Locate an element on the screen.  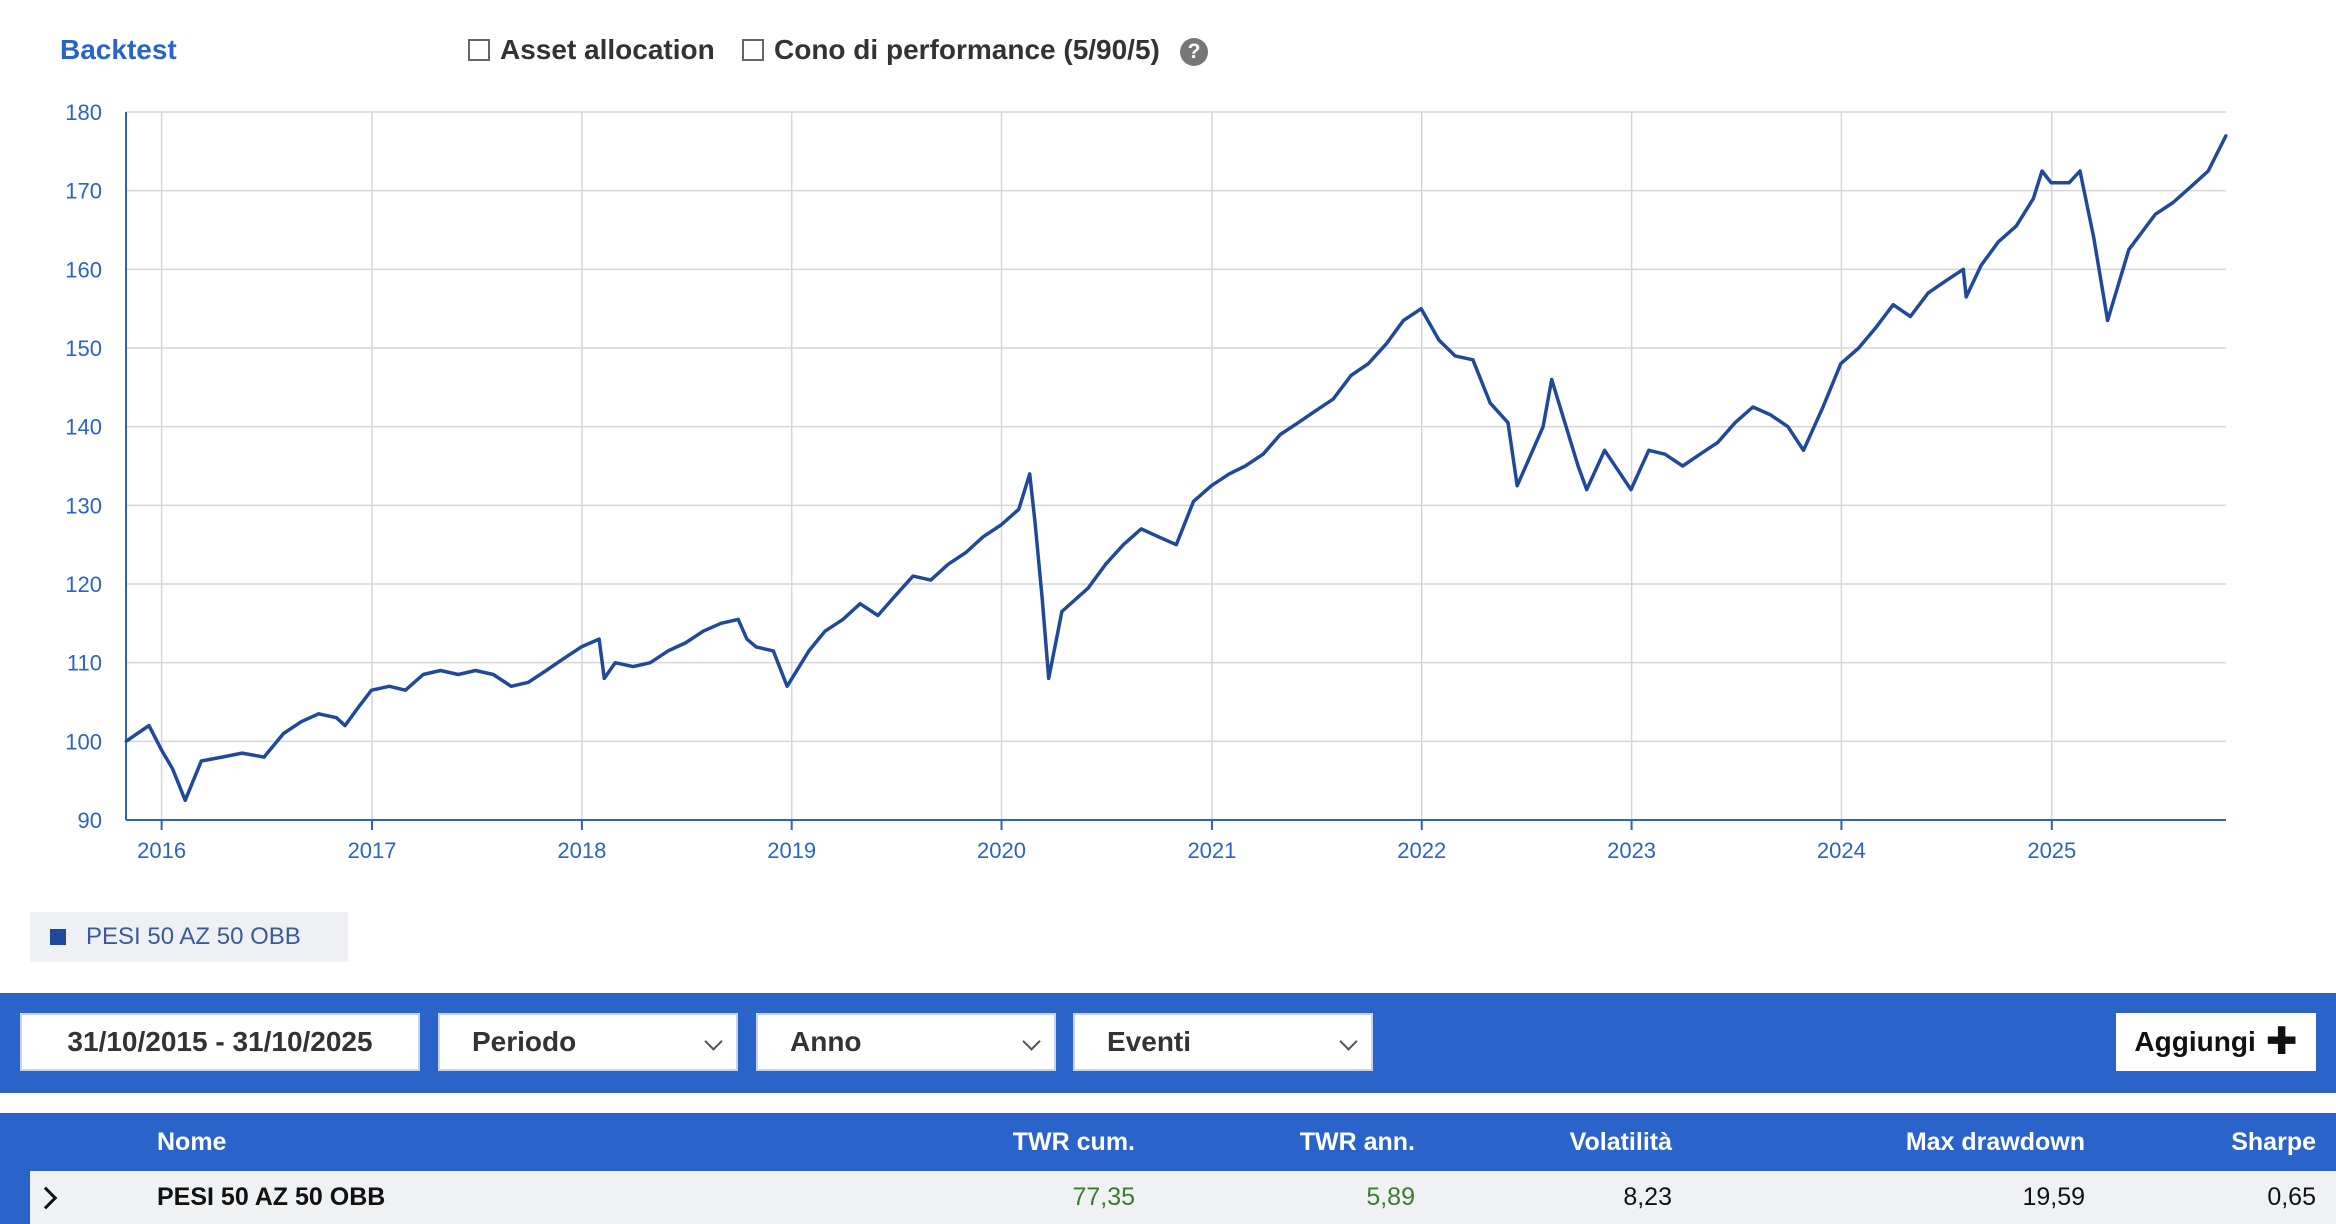
column-header-twr-cum: TWR cum. is located at coordinates (1073, 1141).